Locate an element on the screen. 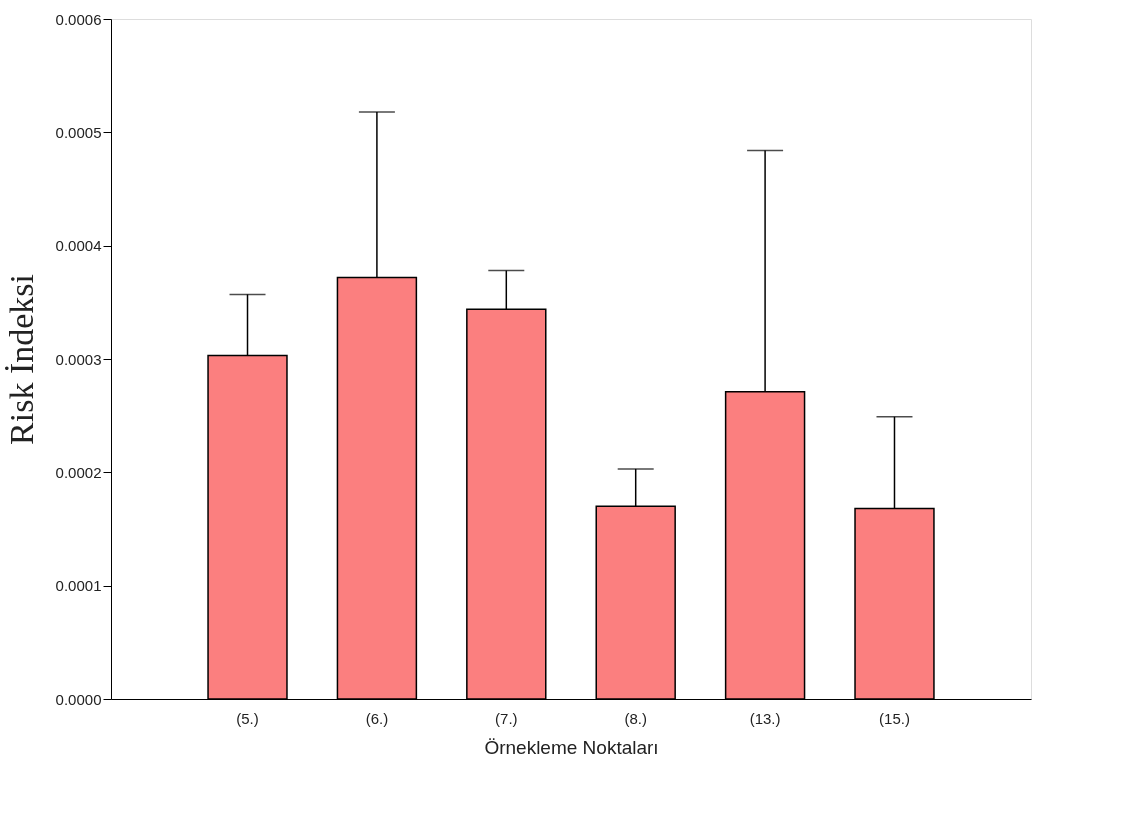 The image size is (1137, 821). y-tick-label: 0.0000 is located at coordinates (78, 699).